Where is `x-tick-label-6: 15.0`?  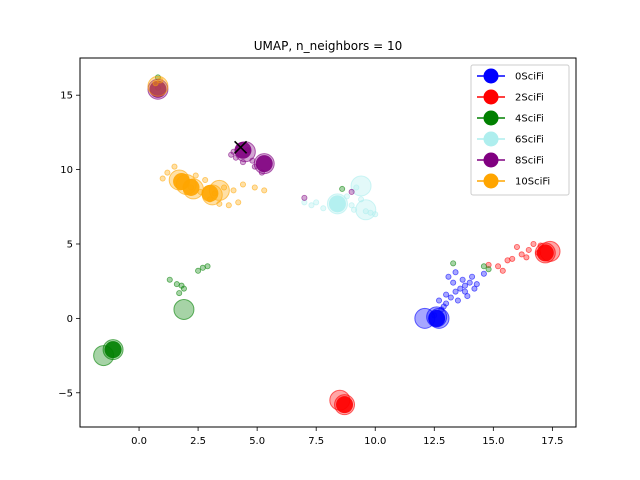
x-tick-label-6: 15.0 is located at coordinates (493, 441).